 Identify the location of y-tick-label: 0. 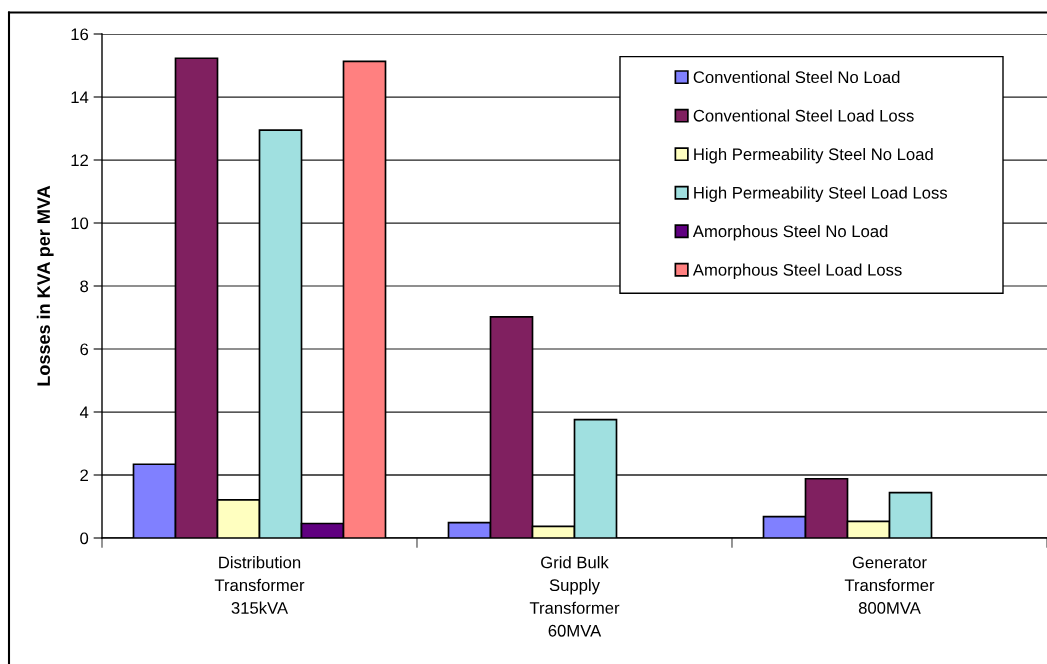
(84, 538).